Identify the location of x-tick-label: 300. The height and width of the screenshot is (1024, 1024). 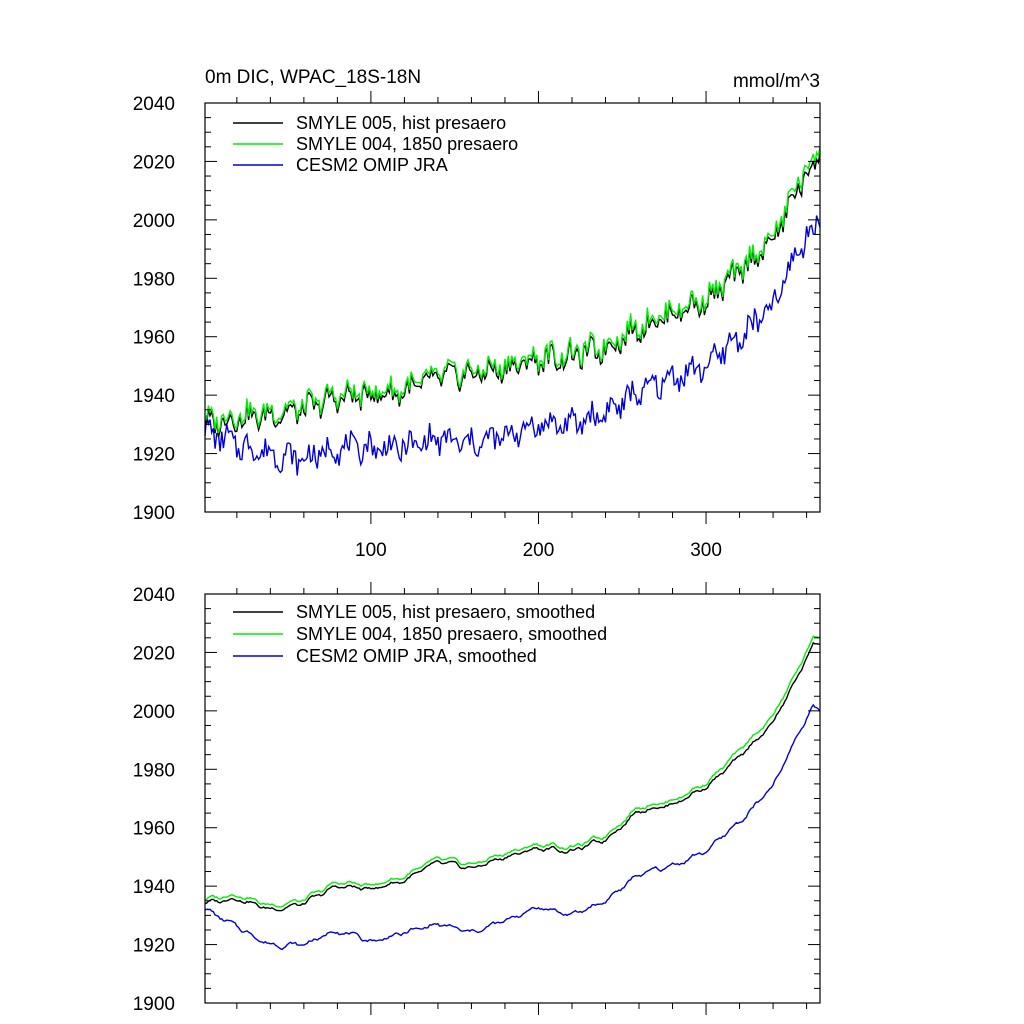
(706, 550).